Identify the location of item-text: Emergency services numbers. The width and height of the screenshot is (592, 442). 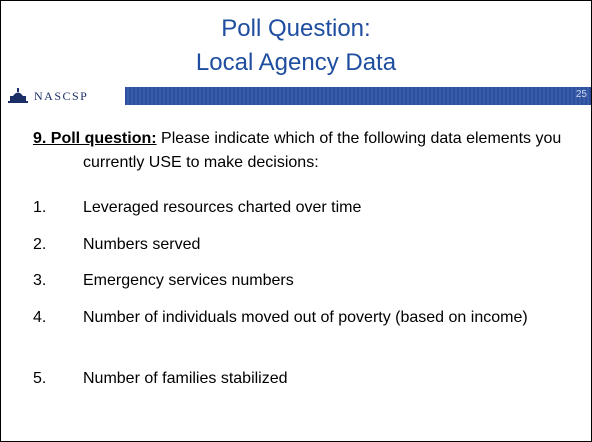
(188, 280).